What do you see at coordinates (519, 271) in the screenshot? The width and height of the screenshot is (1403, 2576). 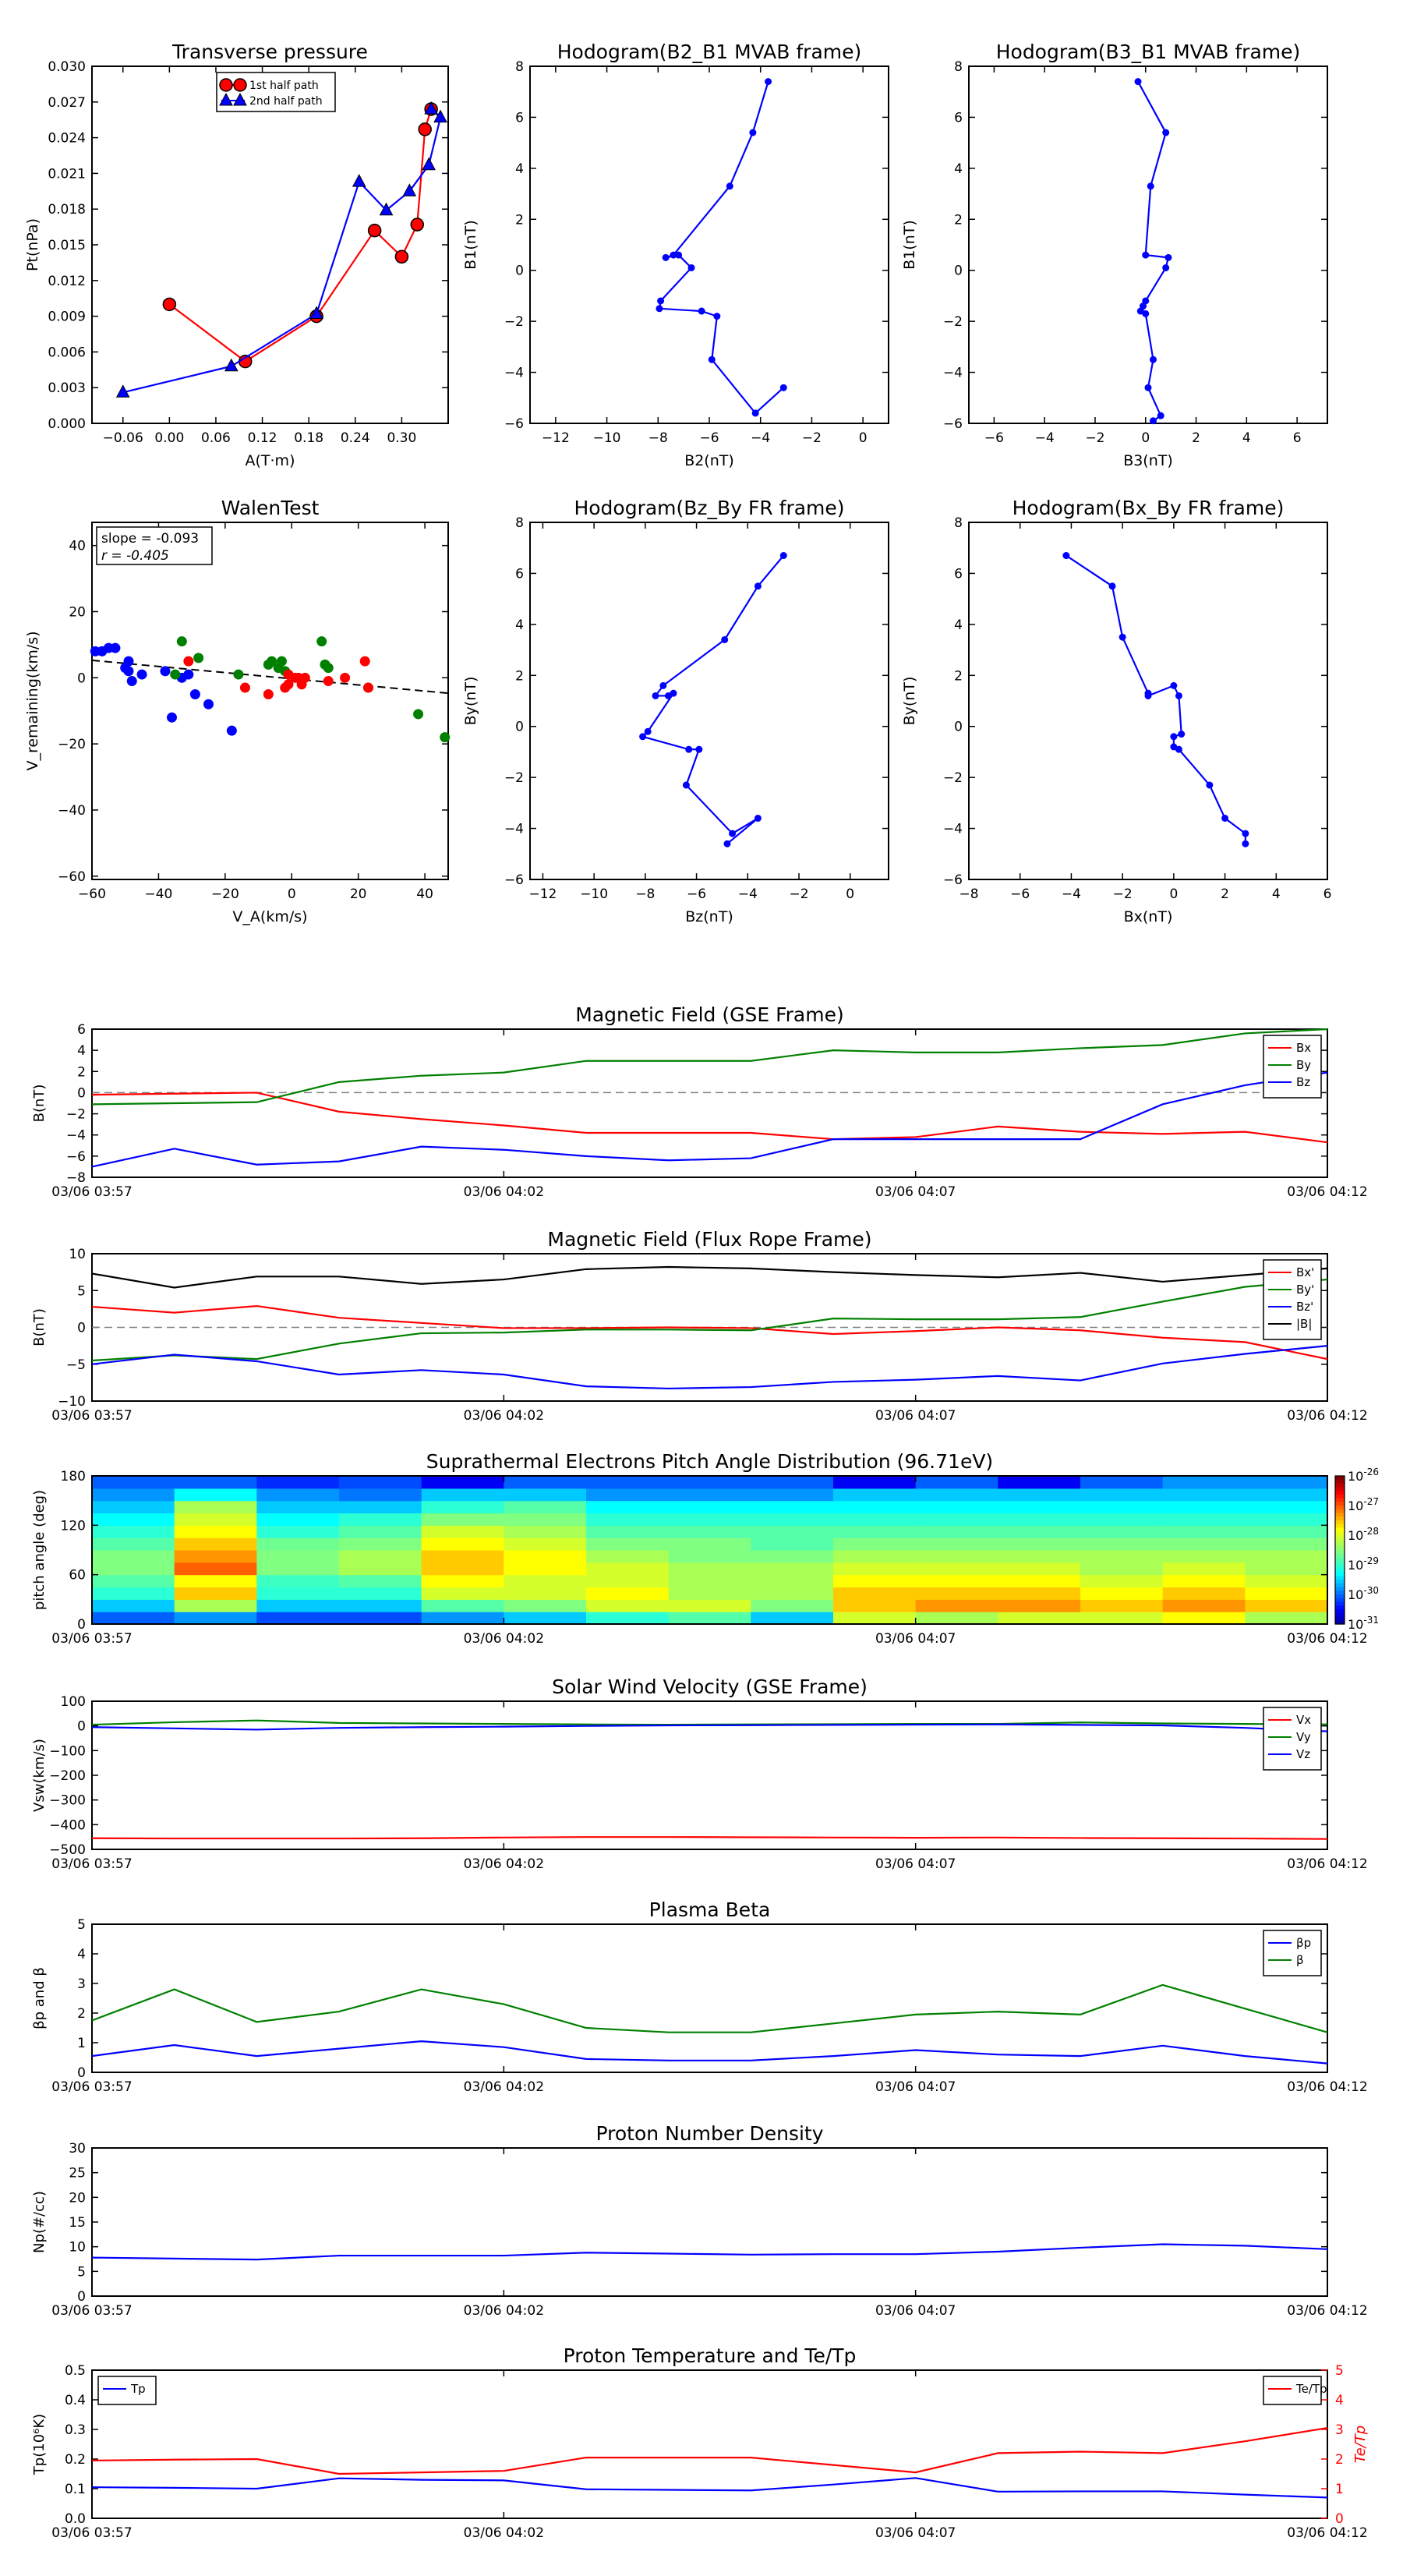 I see `hodo_b2b1-ytick-label: 0` at bounding box center [519, 271].